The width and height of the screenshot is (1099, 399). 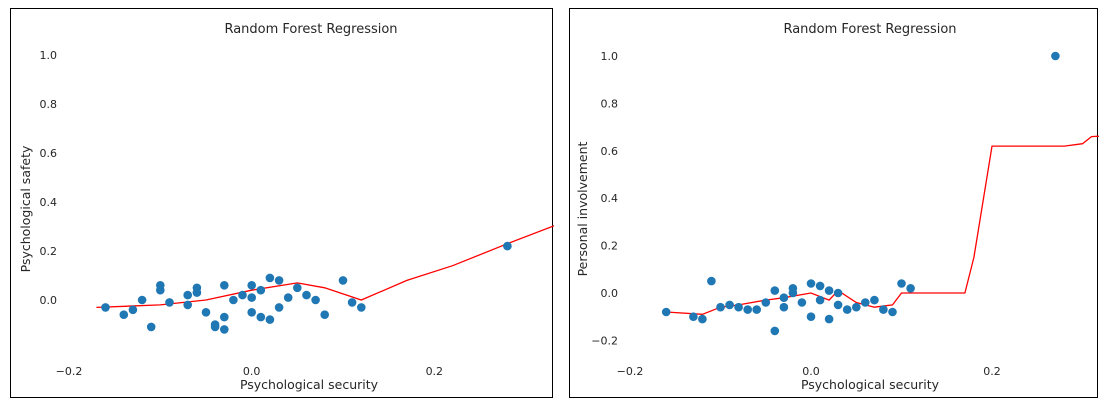 I want to click on plot-area, so click(x=325, y=279).